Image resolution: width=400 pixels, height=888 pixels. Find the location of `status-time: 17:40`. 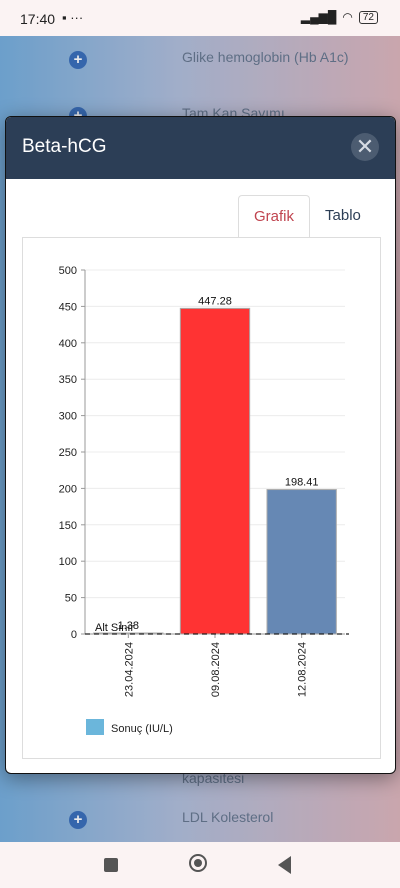

status-time: 17:40 is located at coordinates (38, 19).